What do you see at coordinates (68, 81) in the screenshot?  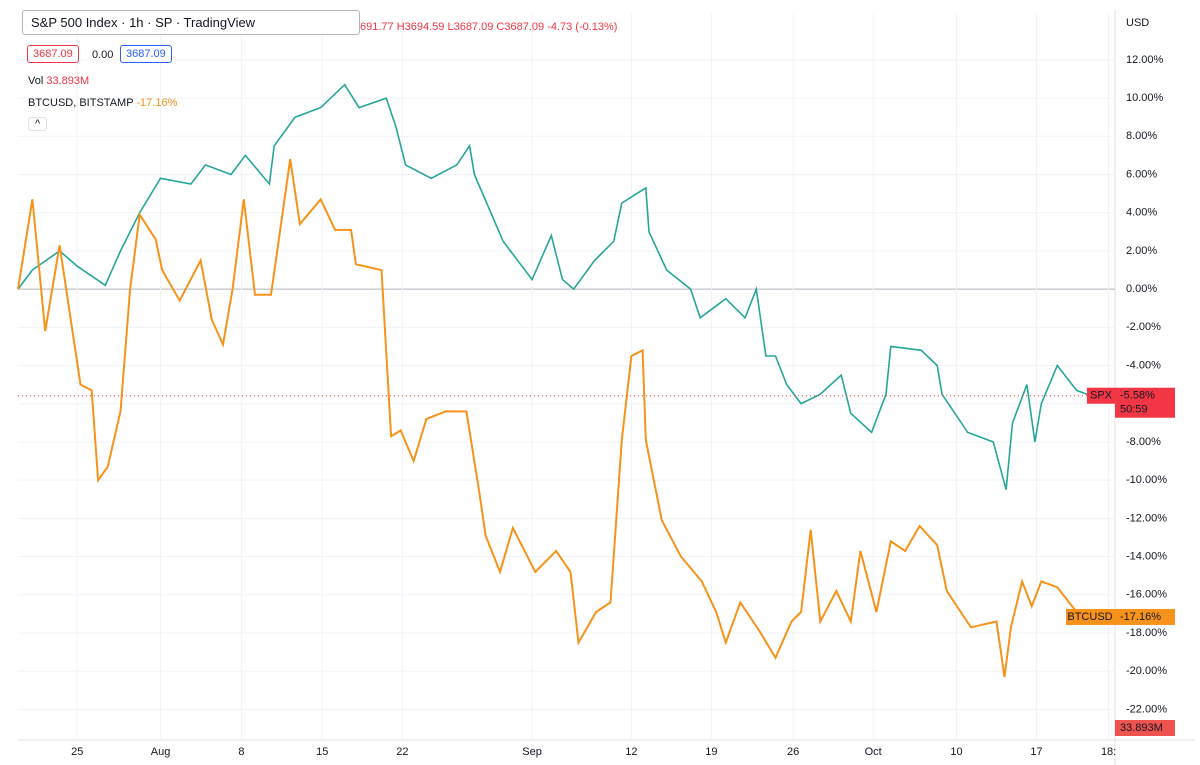 I see `volume-value: 33.893M` at bounding box center [68, 81].